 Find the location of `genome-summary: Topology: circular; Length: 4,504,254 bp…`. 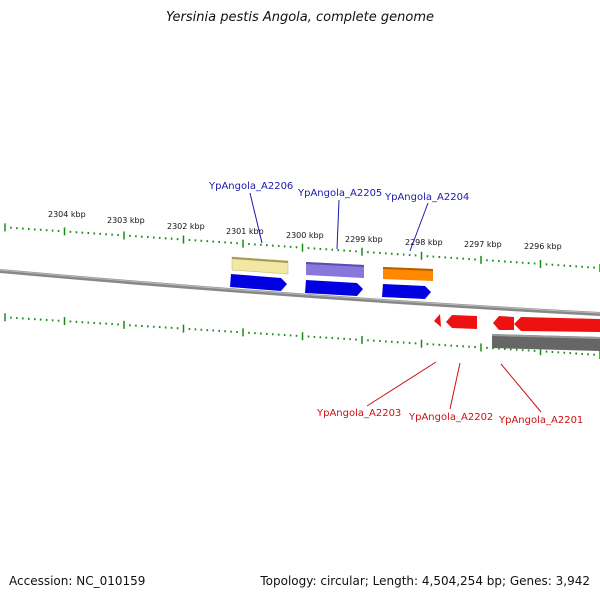

genome-summary: Topology: circular; Length: 4,504,254 bp… is located at coordinates (425, 581).